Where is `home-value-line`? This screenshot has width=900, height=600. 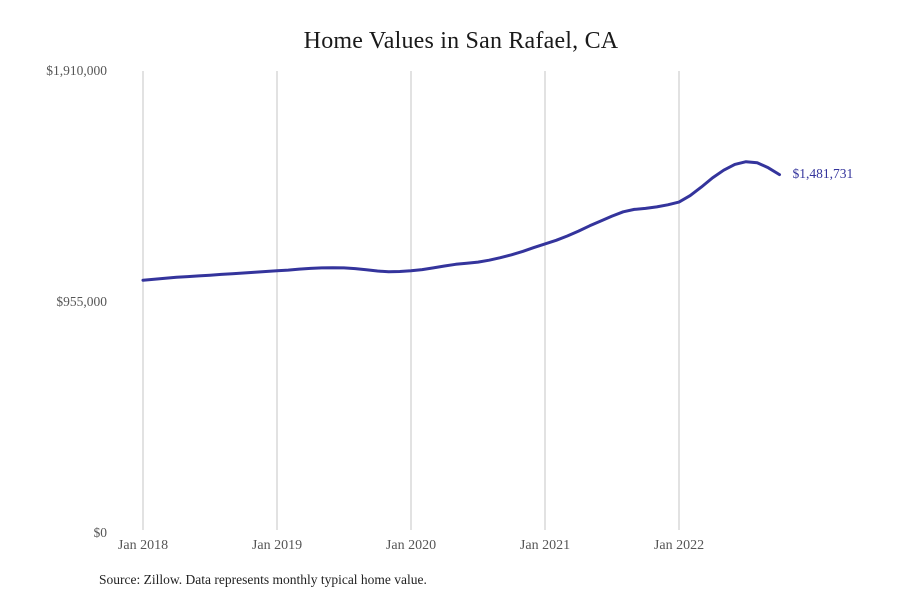 home-value-line is located at coordinates (461, 221).